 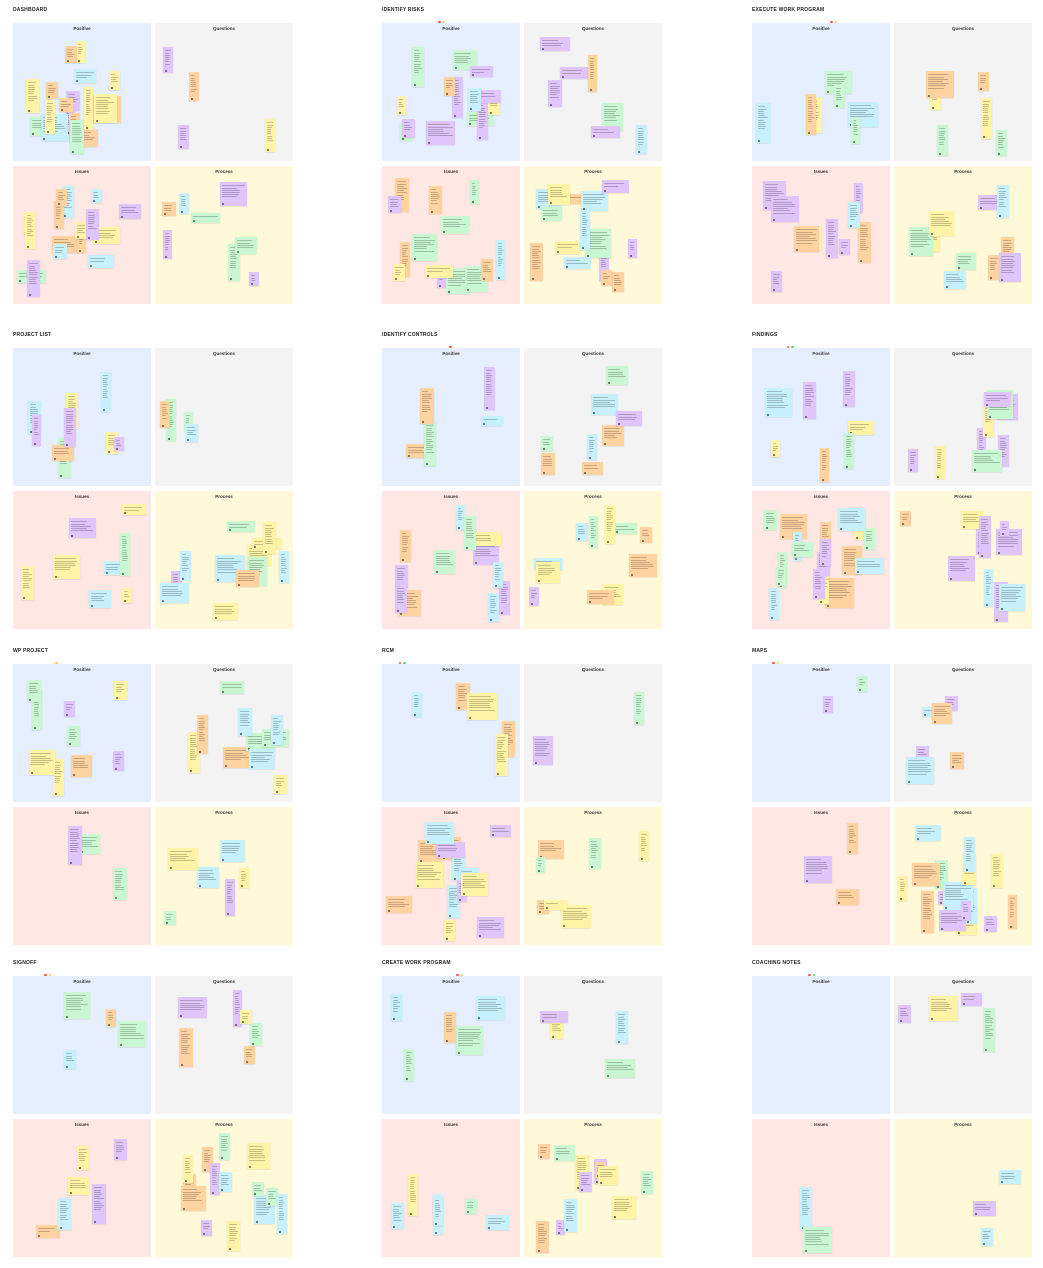 What do you see at coordinates (892, 796) in the screenshot?
I see `board-section-maps: MAPS Positive Questions Issues Process` at bounding box center [892, 796].